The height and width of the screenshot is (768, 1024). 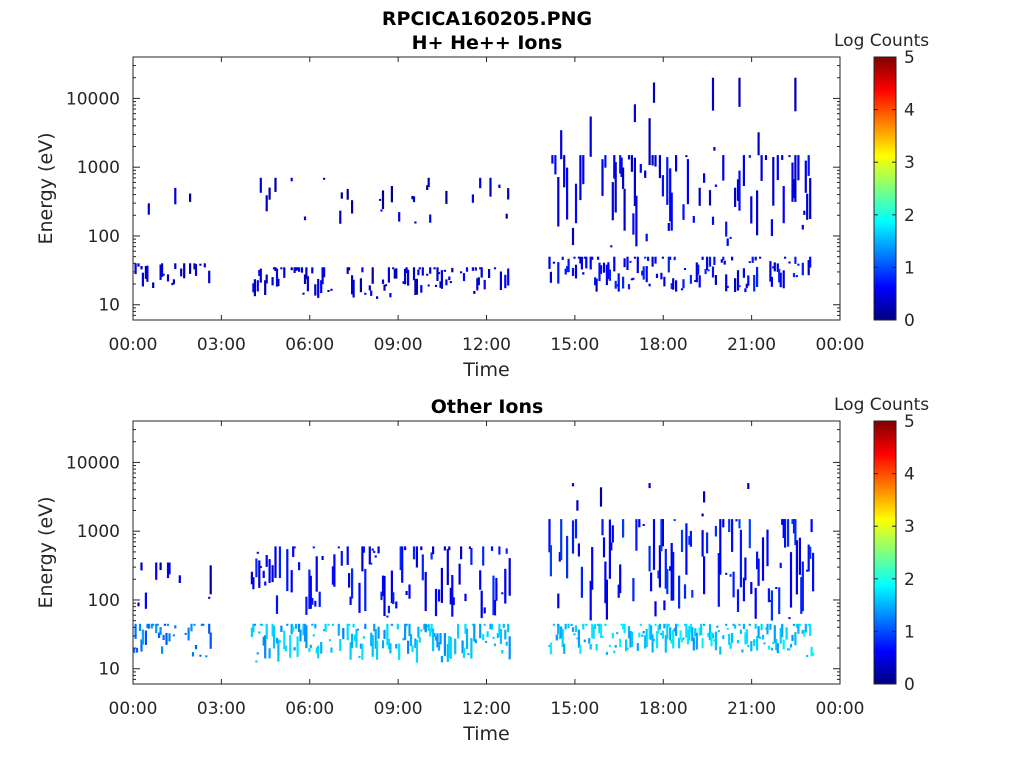 What do you see at coordinates (909, 58) in the screenshot?
I see `colorbar-tick-label: 5` at bounding box center [909, 58].